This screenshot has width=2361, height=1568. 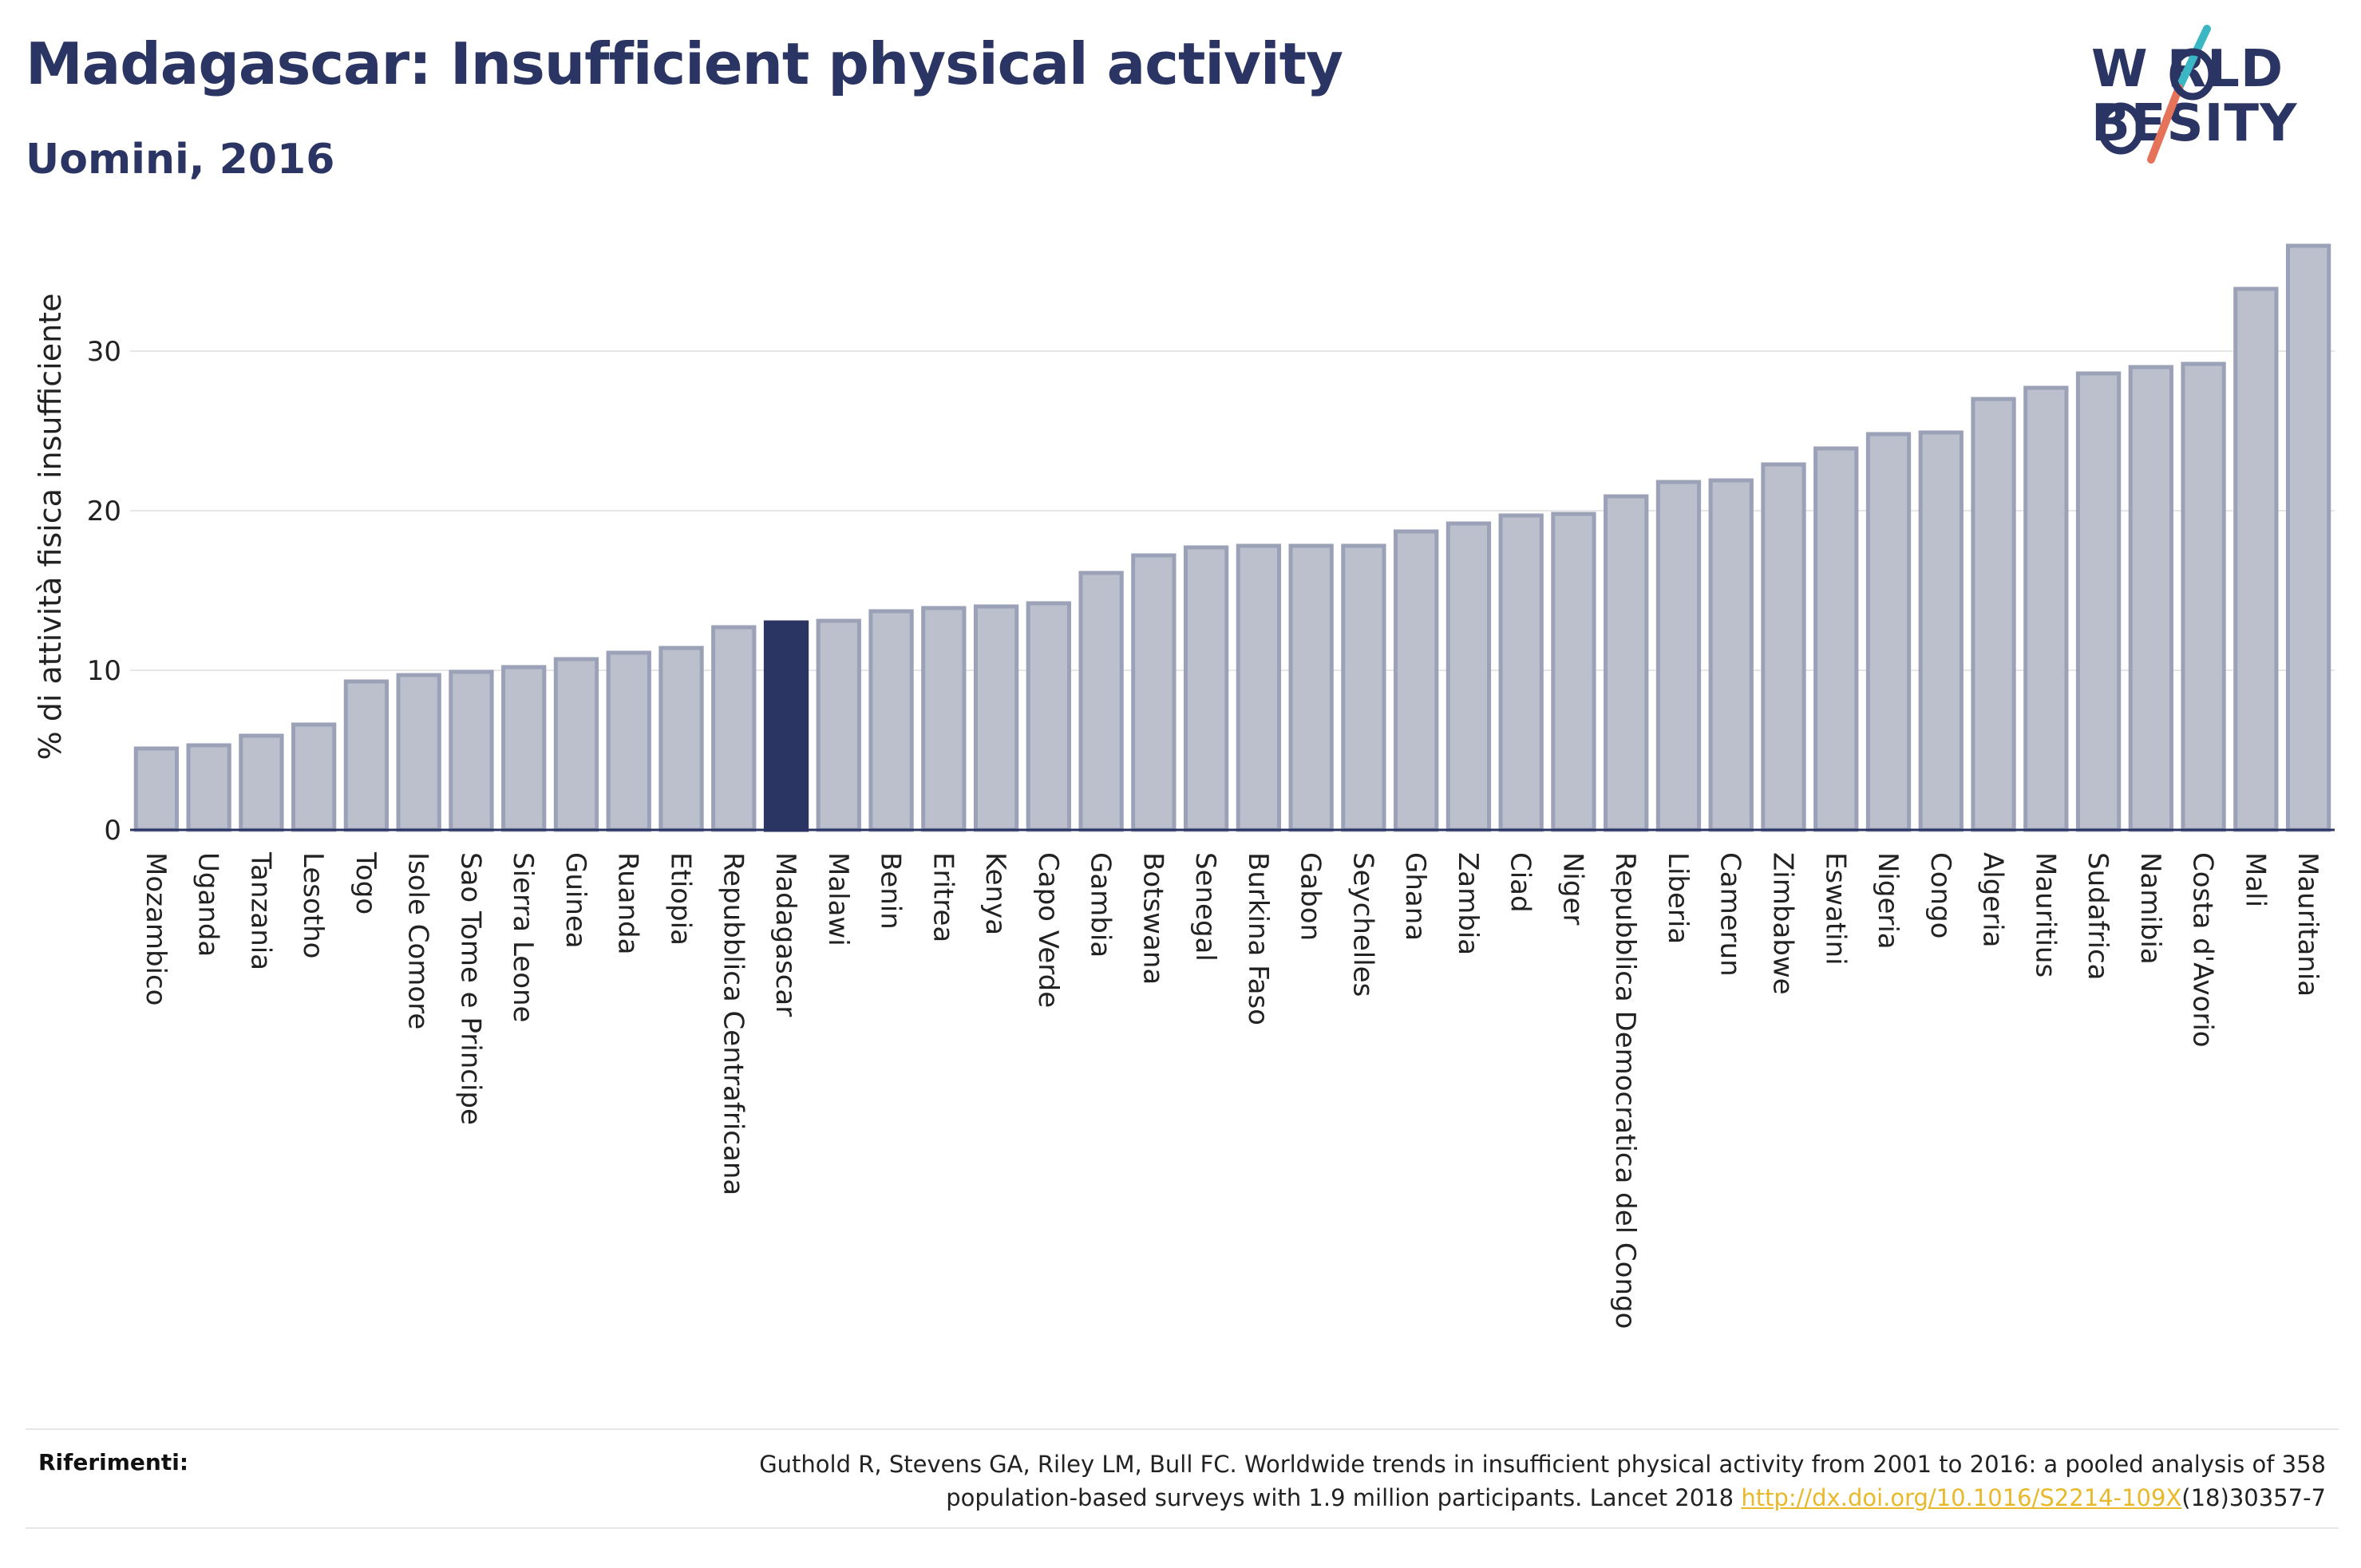 I want to click on x-tick-label: Kenya, so click(x=995, y=893).